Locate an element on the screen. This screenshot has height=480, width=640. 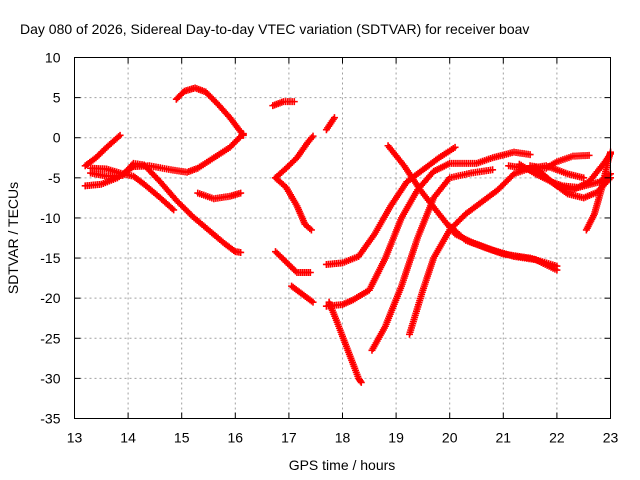
y-tick-label: -20 is located at coordinates (50, 298).